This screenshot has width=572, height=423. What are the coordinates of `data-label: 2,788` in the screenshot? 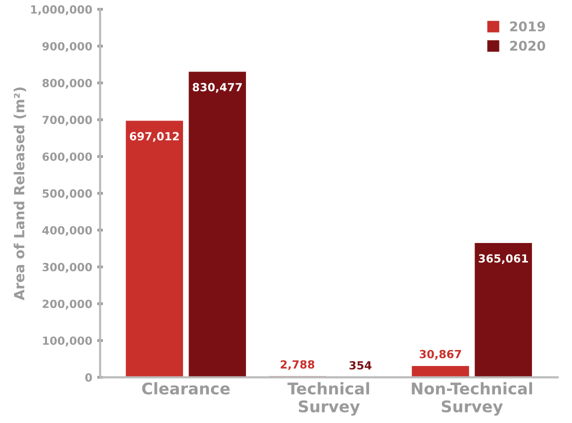 It's located at (297, 365).